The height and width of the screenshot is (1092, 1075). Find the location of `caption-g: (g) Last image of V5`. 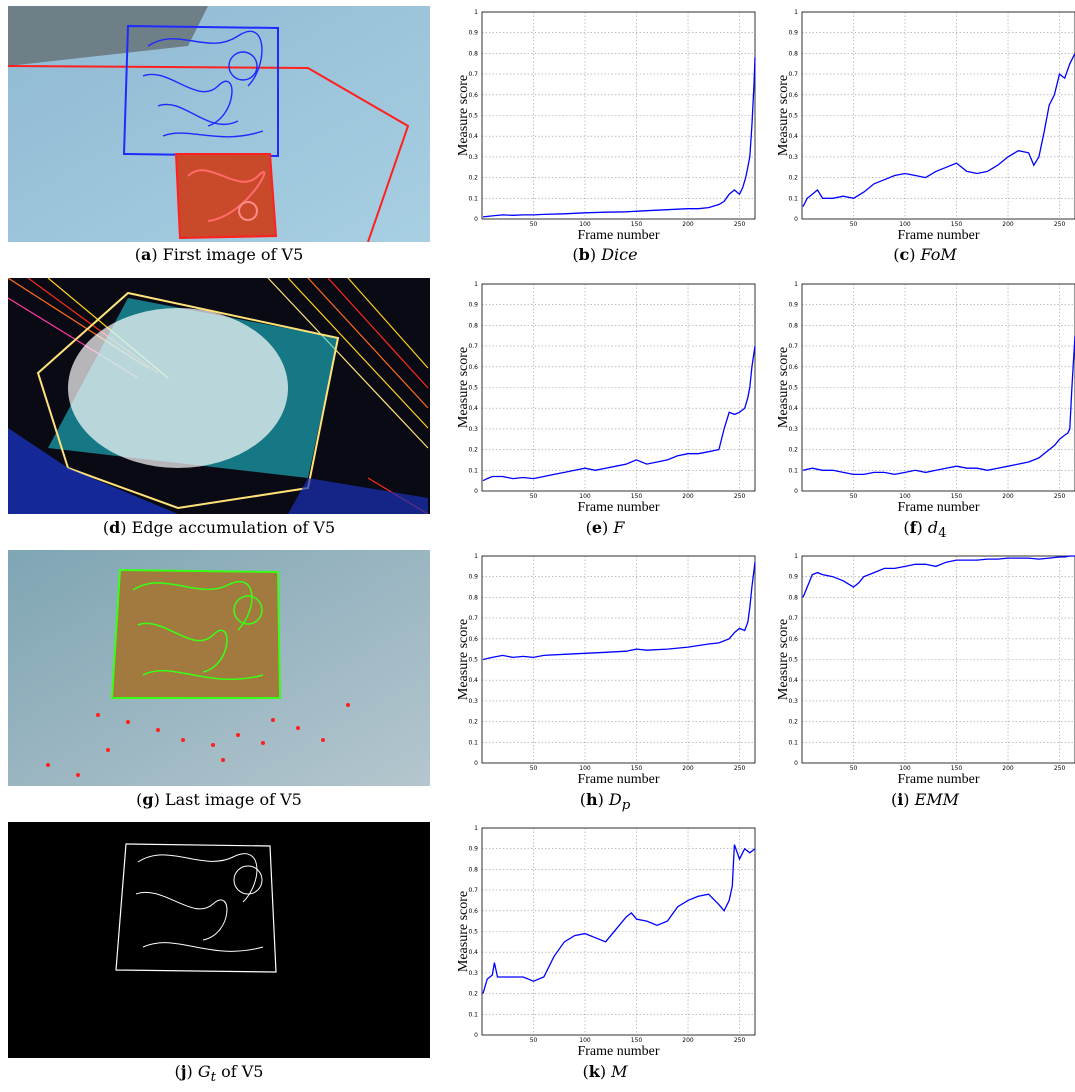

caption-g: (g) Last image of V5 is located at coordinates (219, 799).